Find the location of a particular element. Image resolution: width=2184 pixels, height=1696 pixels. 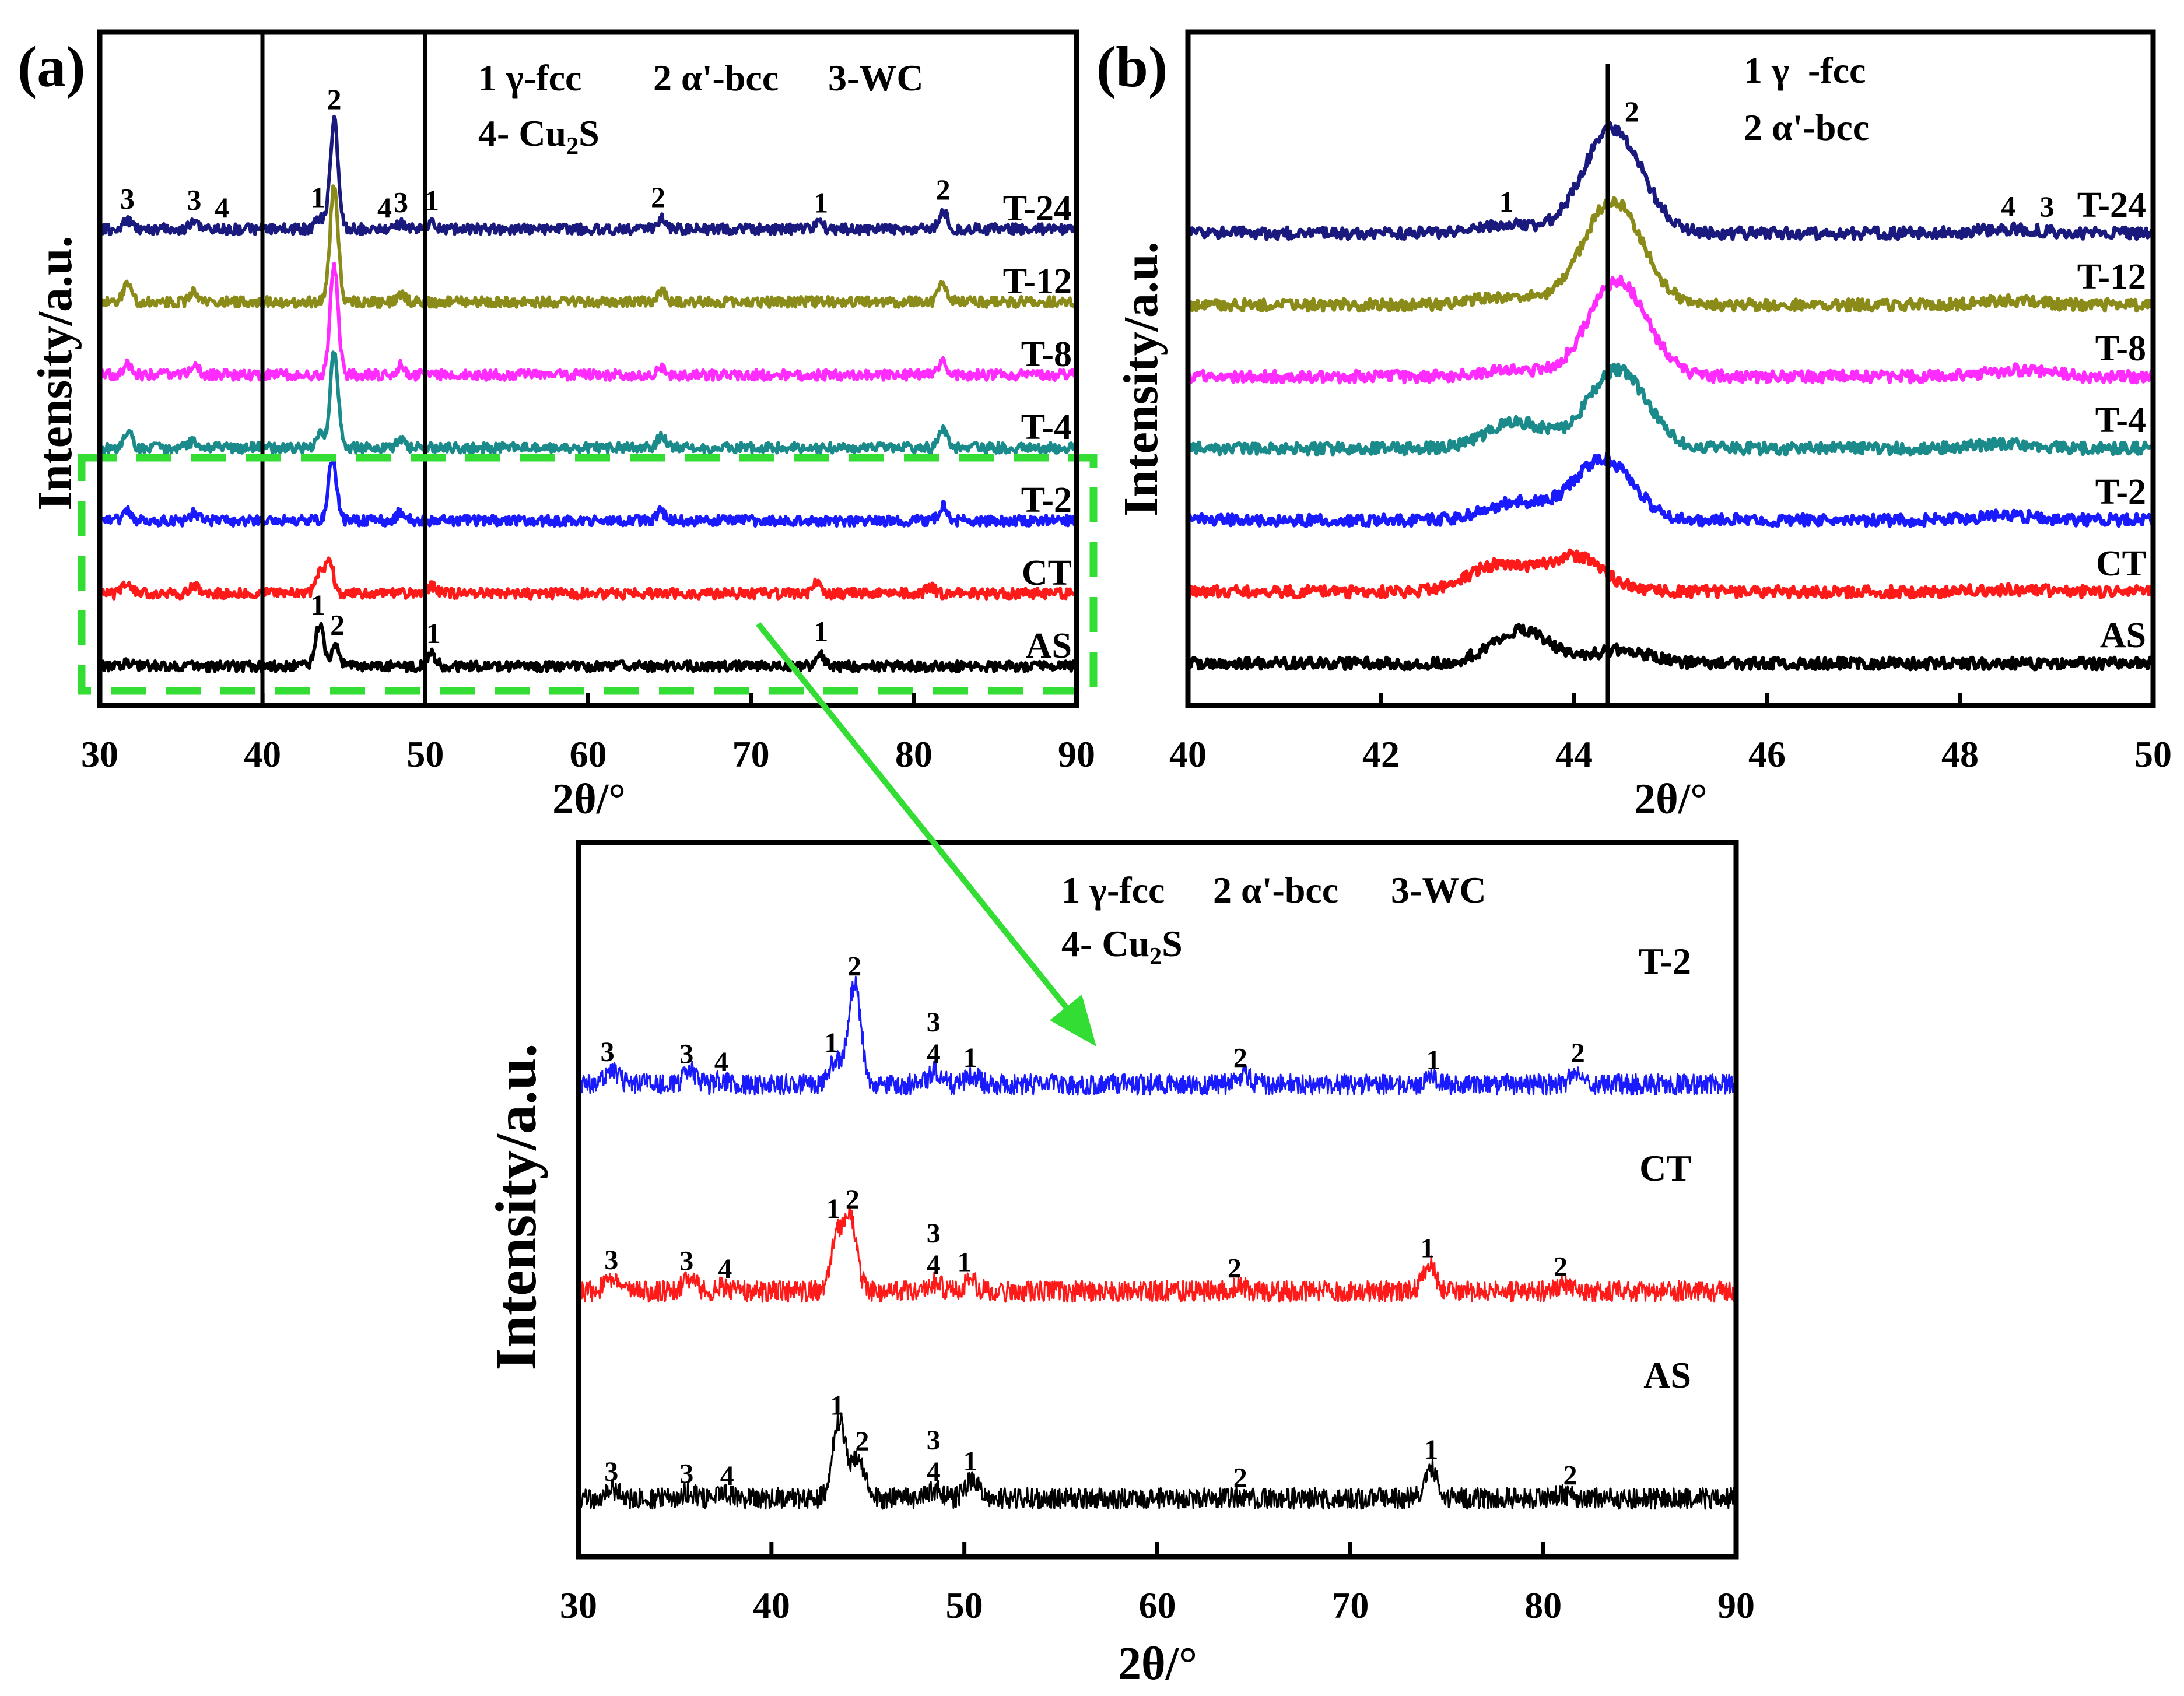

panel-c-tick-label: 60 is located at coordinates (1157, 1605).